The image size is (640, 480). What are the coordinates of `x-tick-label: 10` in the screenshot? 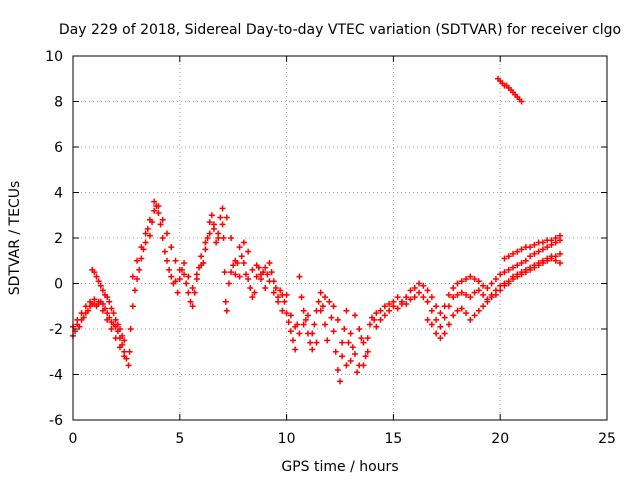 It's located at (287, 439).